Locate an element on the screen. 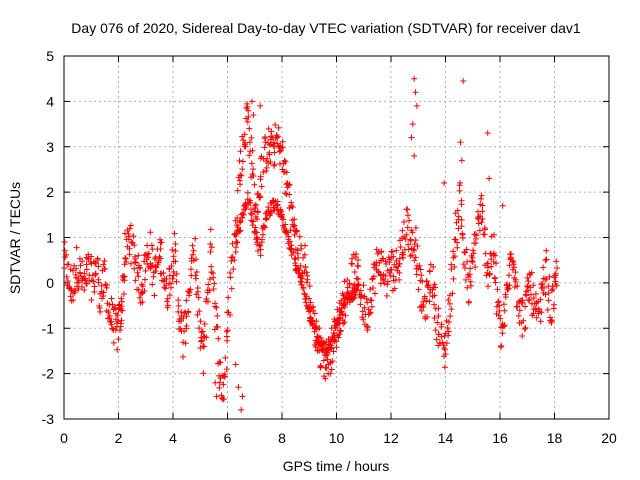 This screenshot has width=640, height=480. x-tick-label: 2 is located at coordinates (119, 438).